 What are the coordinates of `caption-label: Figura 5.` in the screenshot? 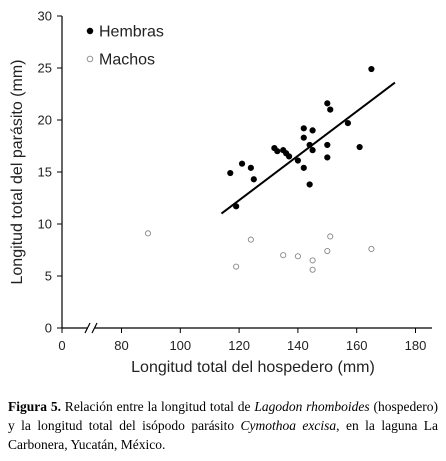 It's located at (34, 406).